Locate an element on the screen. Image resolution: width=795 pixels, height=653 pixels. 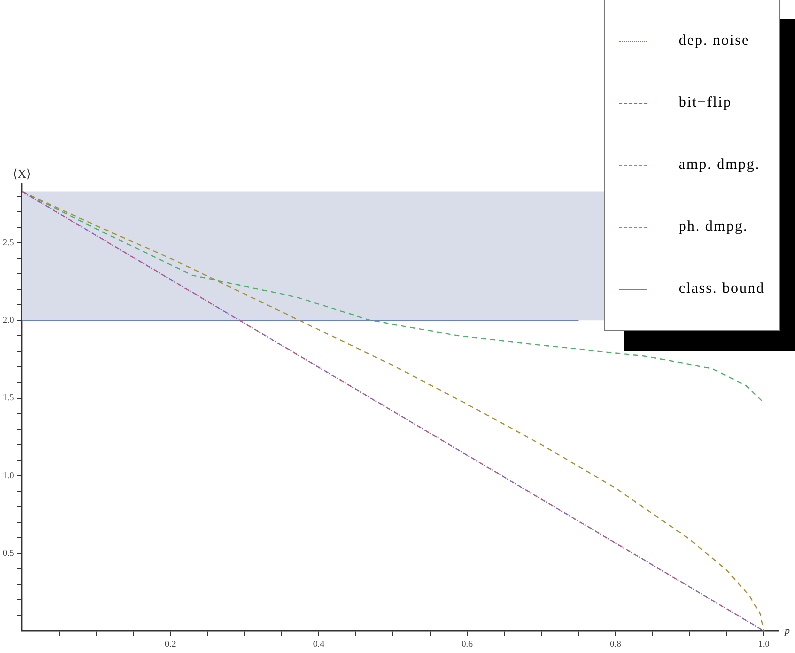
x-axis-title: p is located at coordinates (787, 631).